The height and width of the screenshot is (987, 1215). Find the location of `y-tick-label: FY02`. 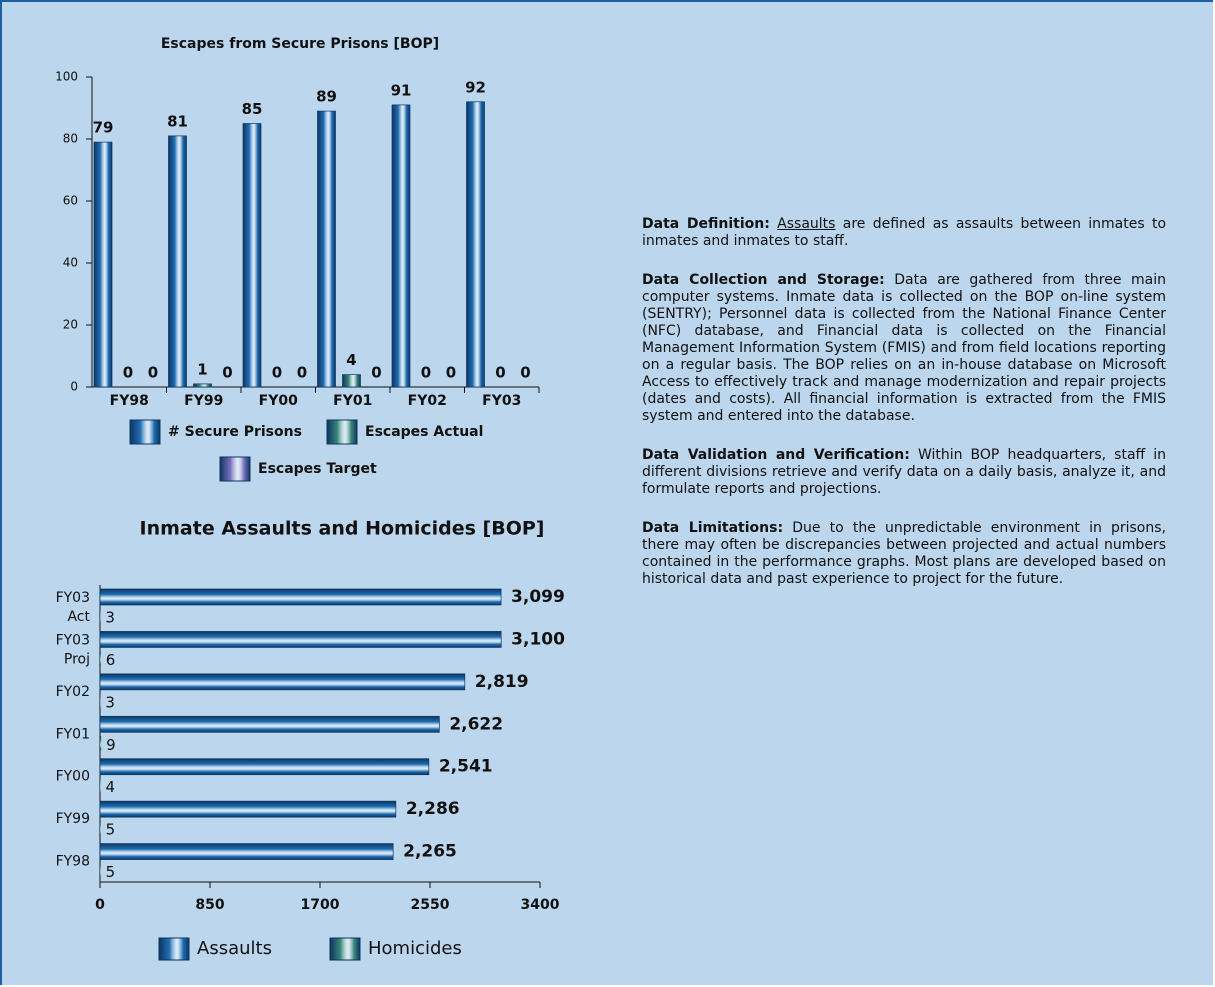

y-tick-label: FY02 is located at coordinates (73, 692).